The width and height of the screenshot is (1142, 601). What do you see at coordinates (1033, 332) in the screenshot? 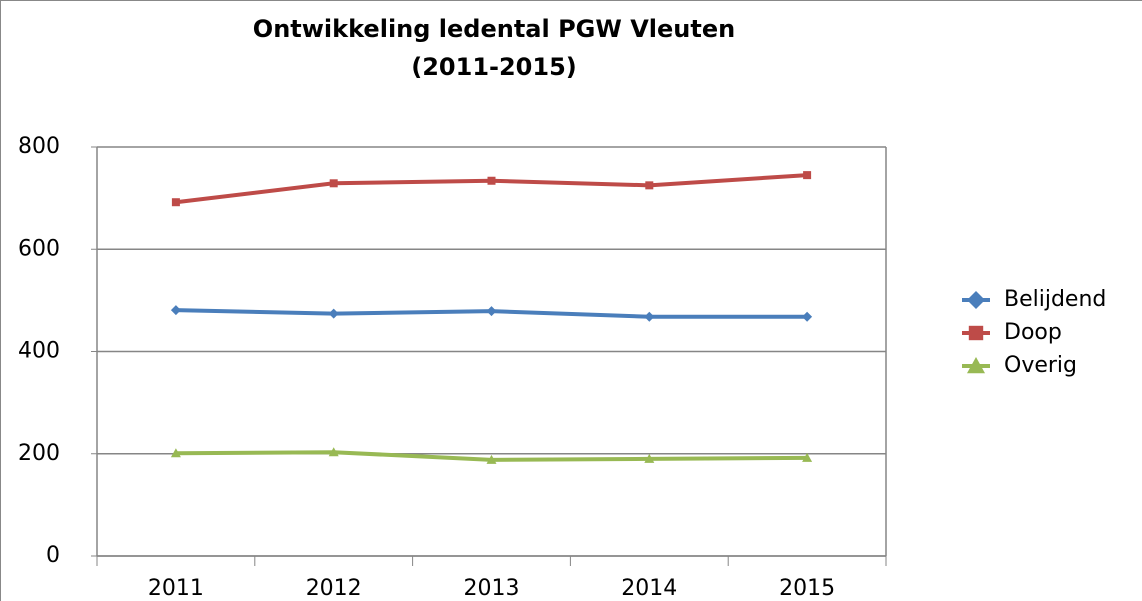
I see `legend-label: Doop` at bounding box center [1033, 332].